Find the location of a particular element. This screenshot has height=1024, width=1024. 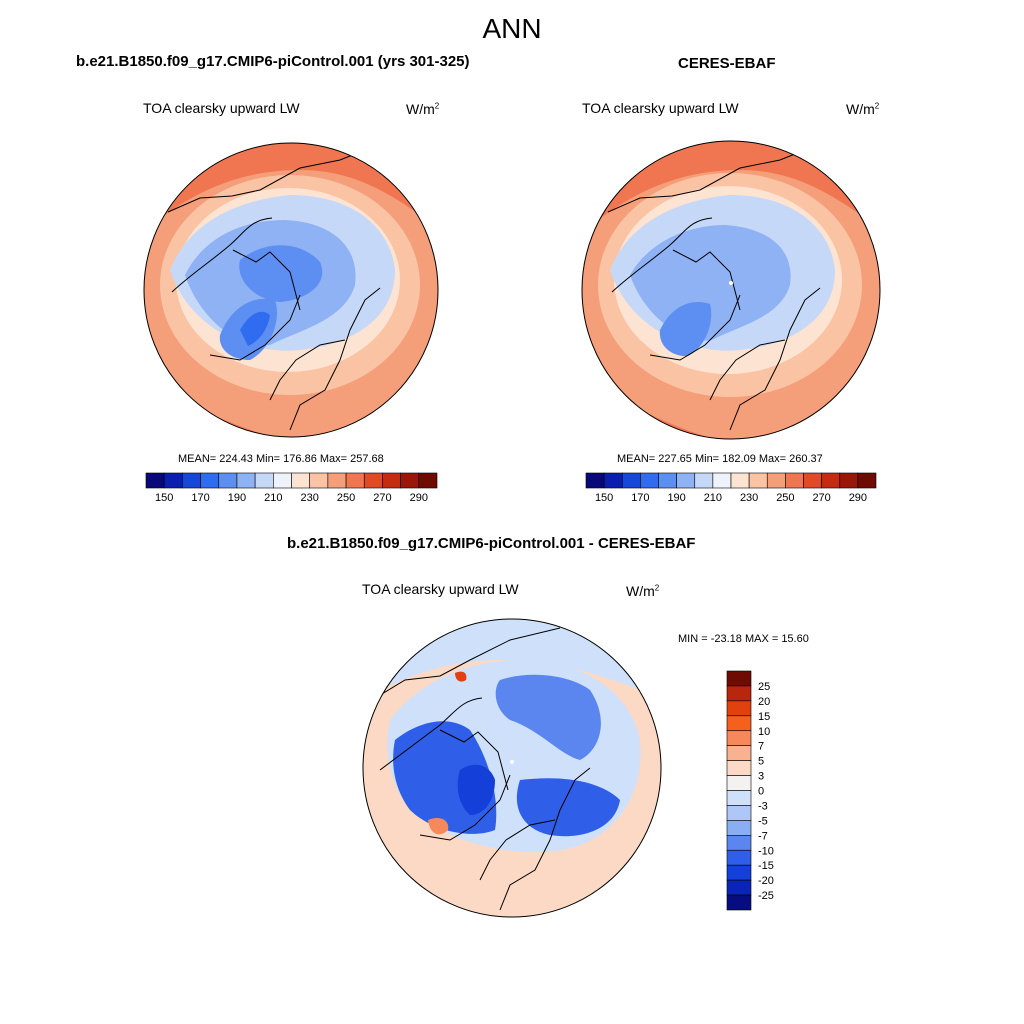

diff-colorbar-tick-label: 5 is located at coordinates (761, 762).